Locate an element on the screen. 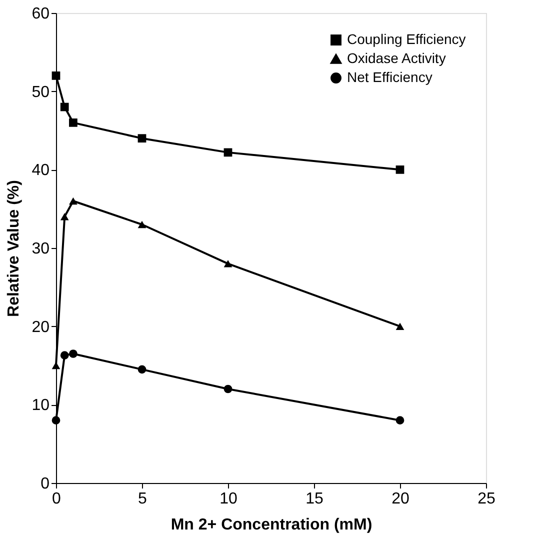 This screenshot has height=548, width=544. y-tick-label: 0 is located at coordinates (45, 484).